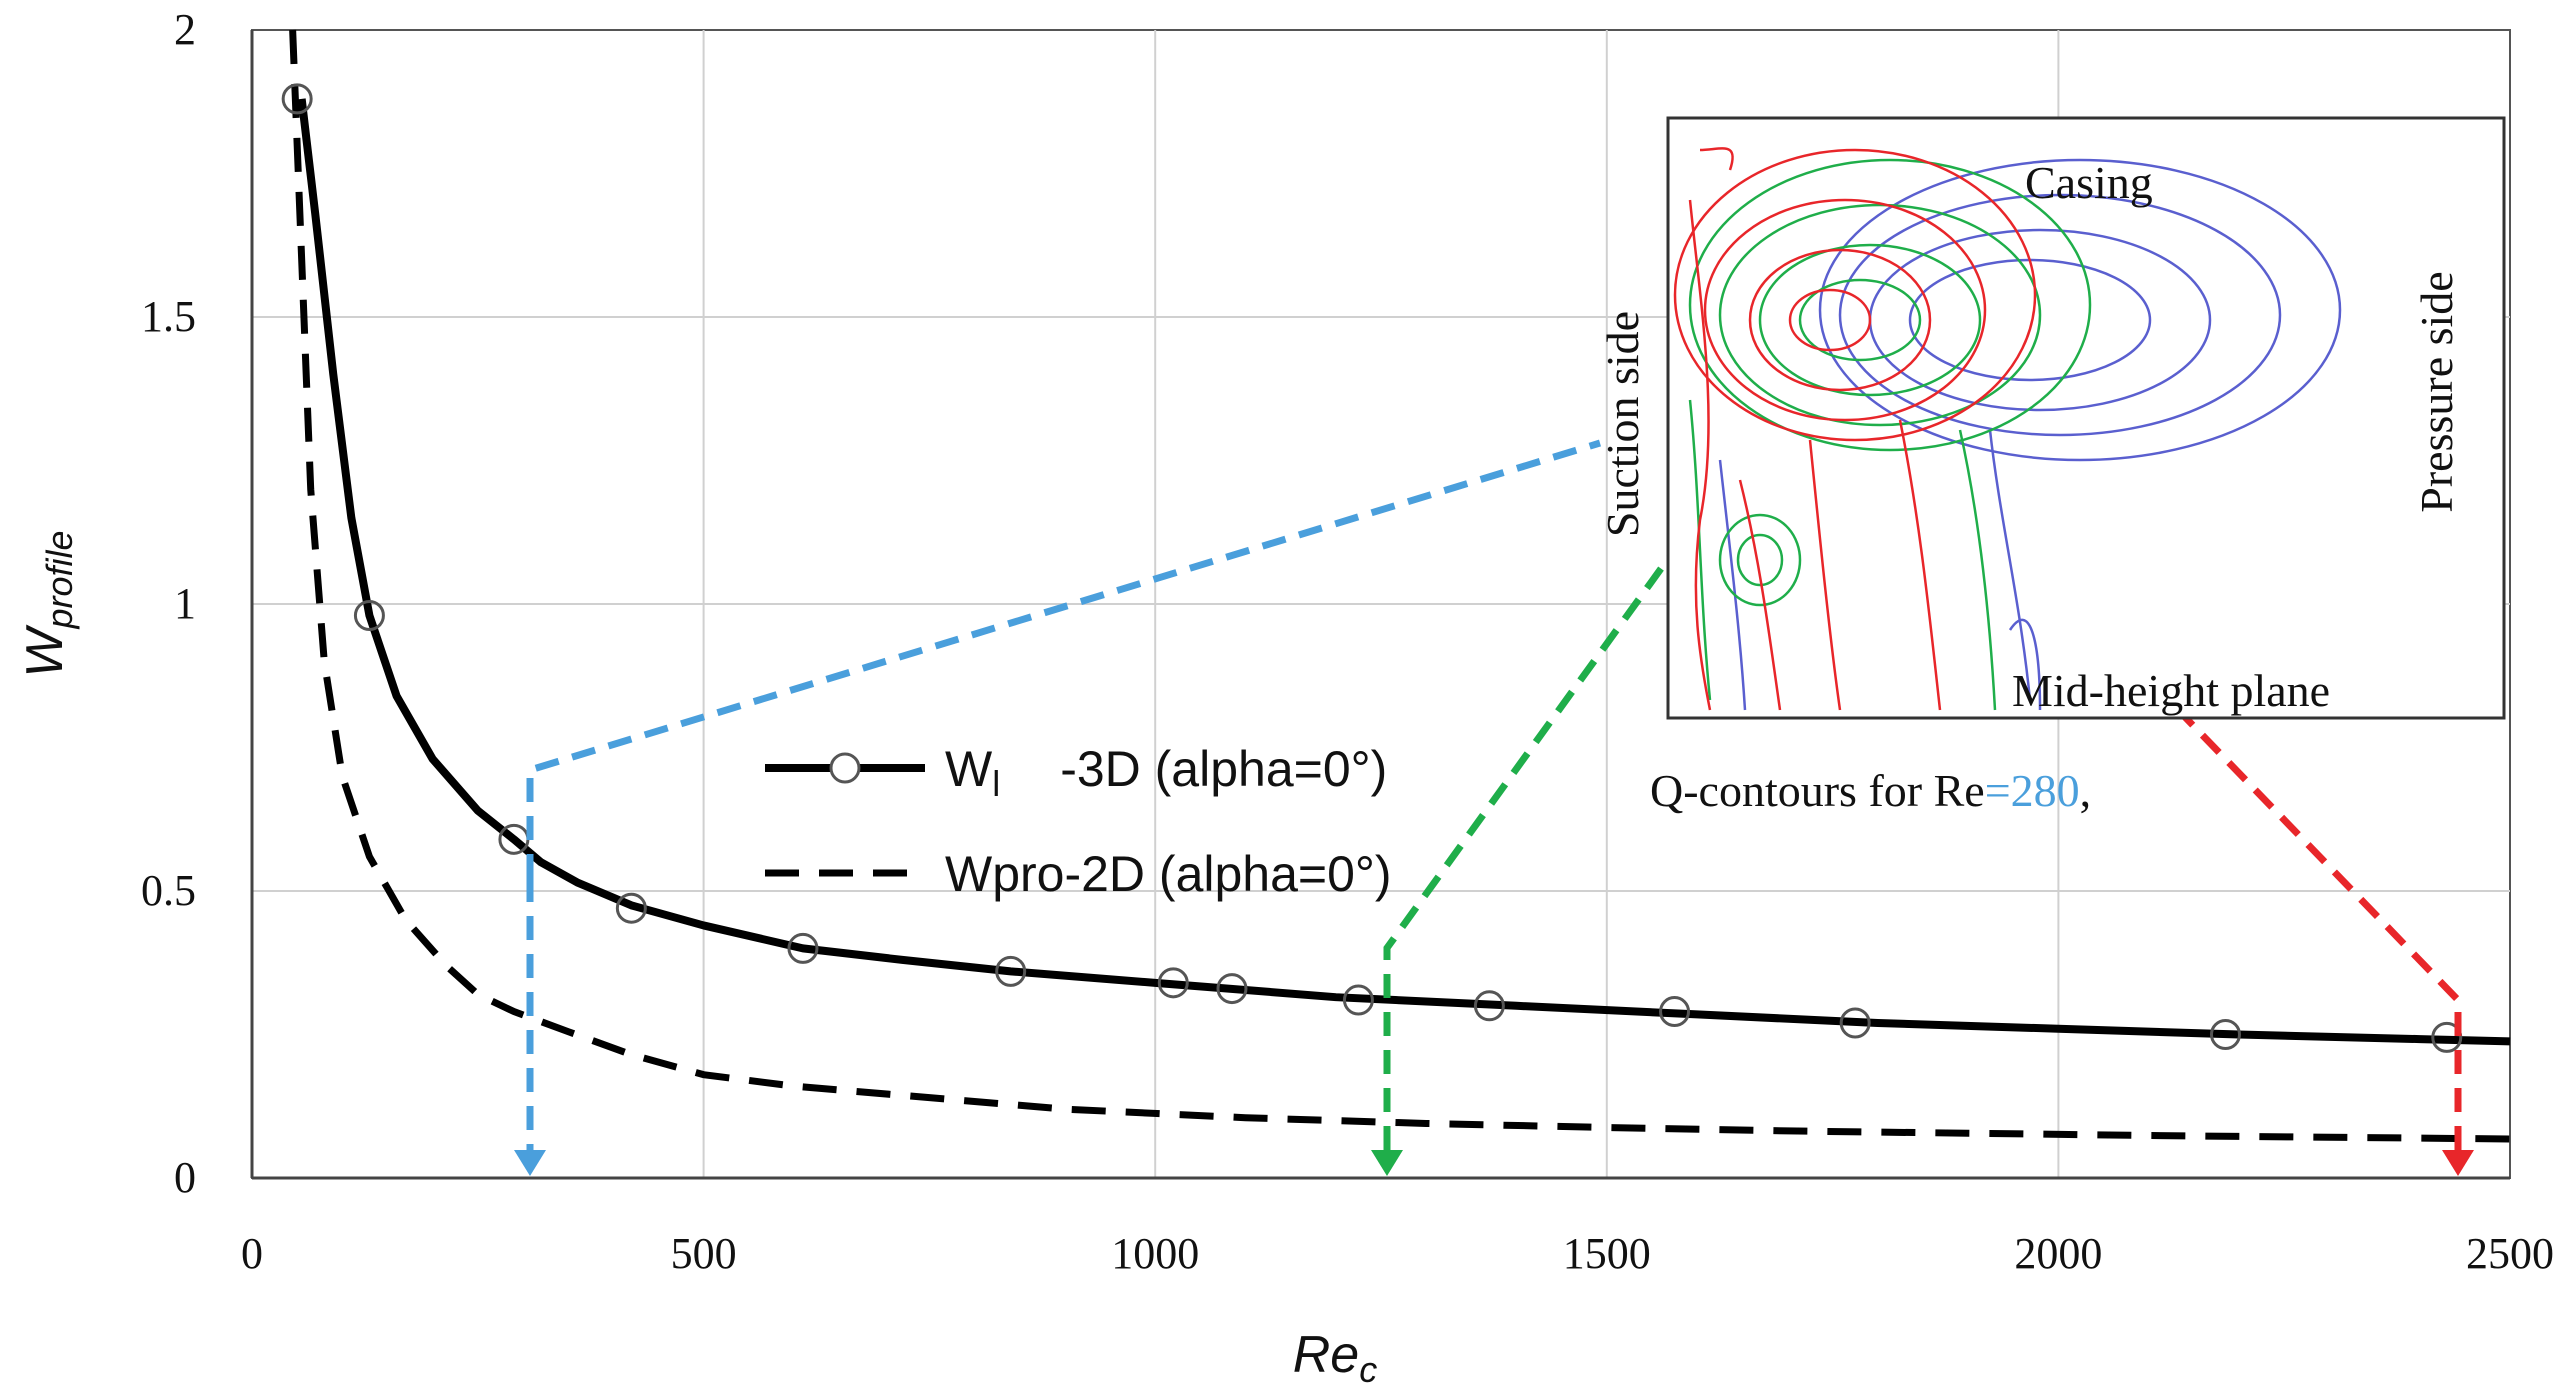  Describe the element at coordinates (2058, 1253) in the screenshot. I see `x-tick-label: 2000` at that location.